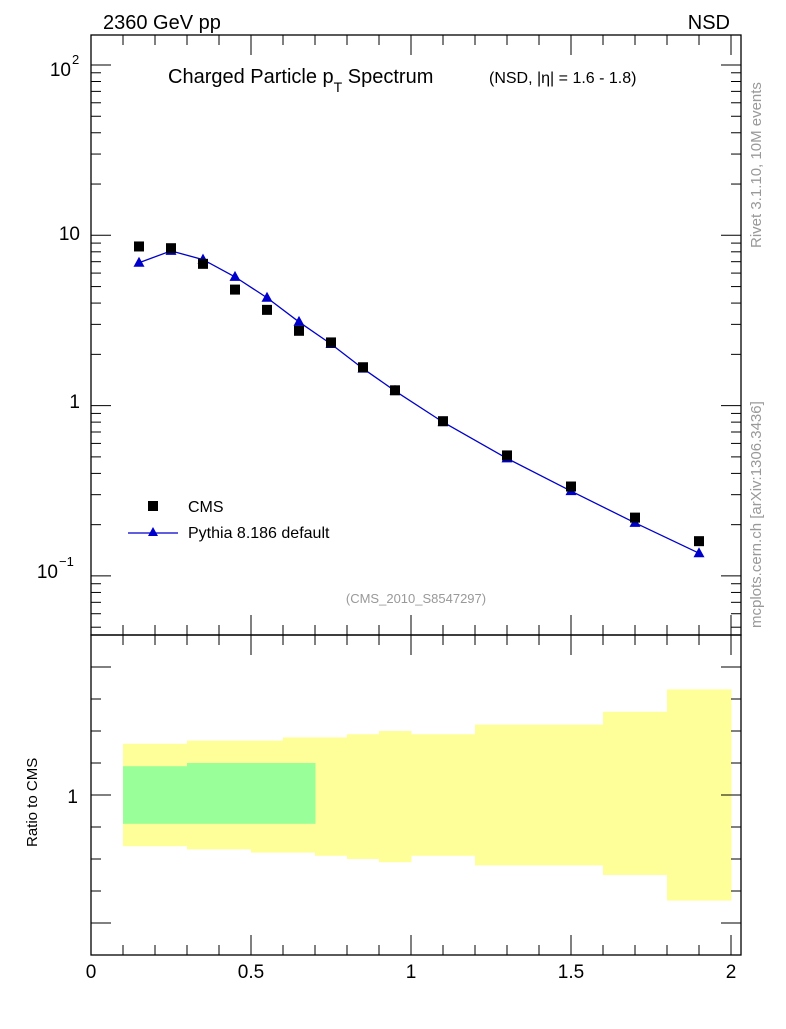 The width and height of the screenshot is (786, 1029). I want to click on xtick-label-1.5: 1.5, so click(571, 972).